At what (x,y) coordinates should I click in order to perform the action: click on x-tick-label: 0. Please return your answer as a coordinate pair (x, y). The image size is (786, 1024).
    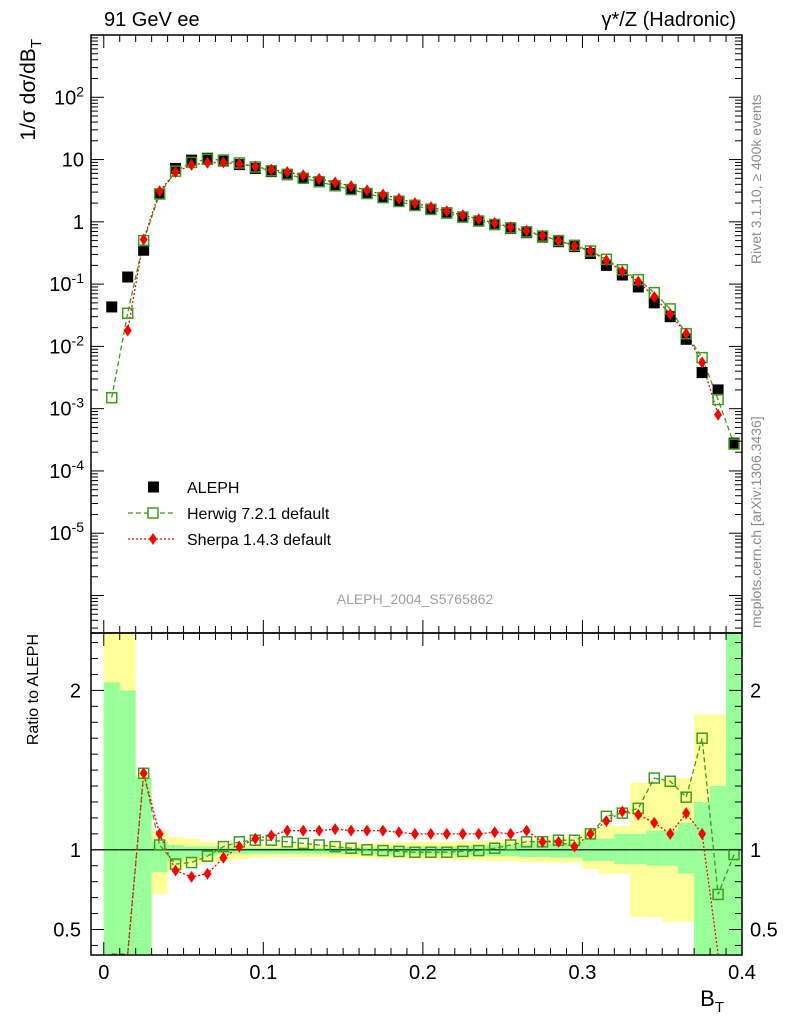
    Looking at the image, I should click on (103, 973).